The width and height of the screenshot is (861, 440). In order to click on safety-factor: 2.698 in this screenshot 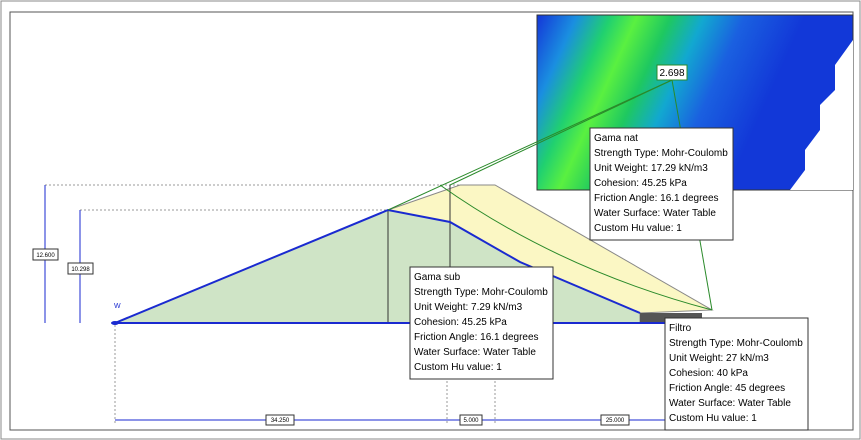, I will do `click(671, 73)`.